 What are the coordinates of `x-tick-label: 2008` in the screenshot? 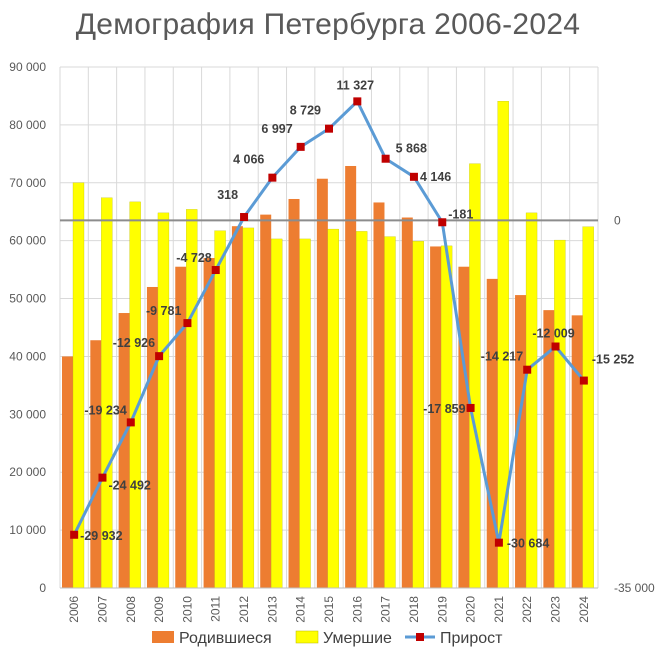 It's located at (131, 609).